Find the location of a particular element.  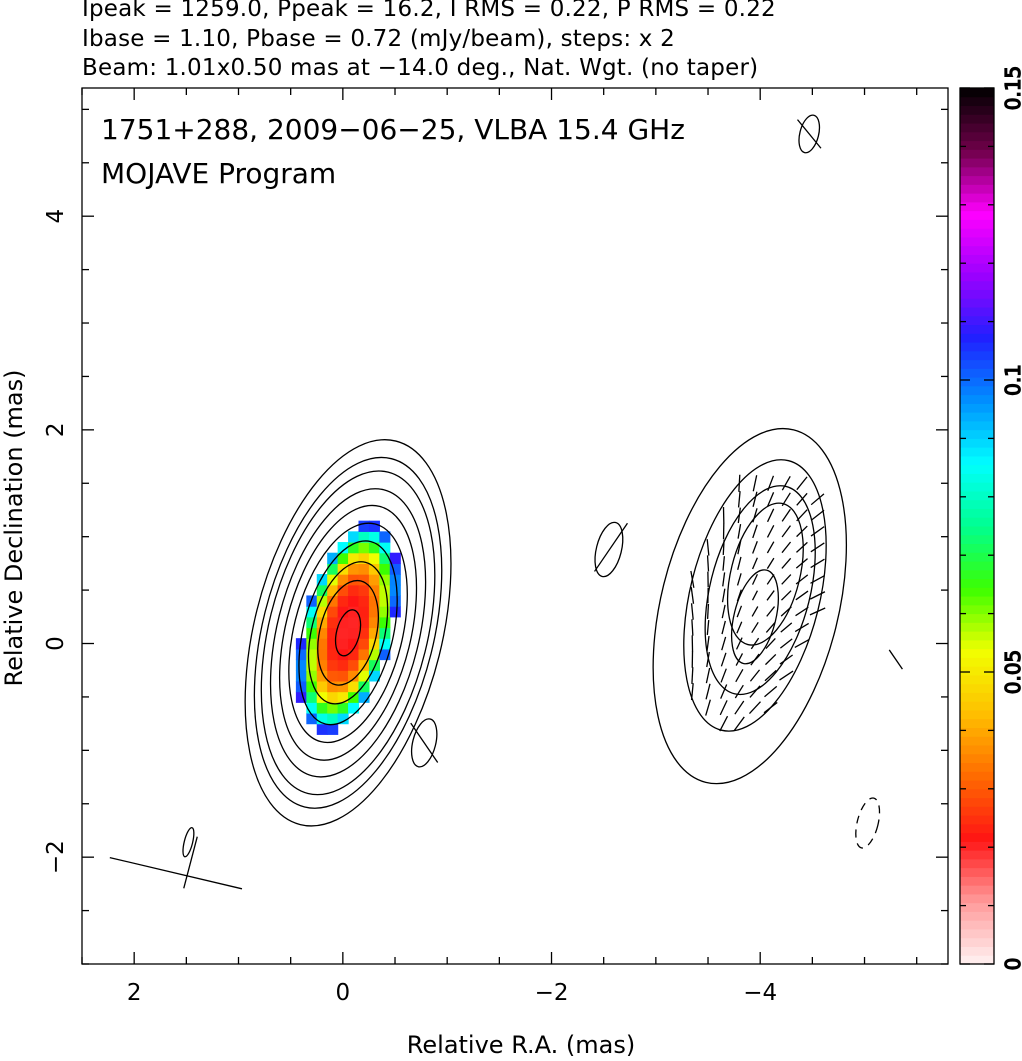

y-tick-label: 2 is located at coordinates (56, 430).